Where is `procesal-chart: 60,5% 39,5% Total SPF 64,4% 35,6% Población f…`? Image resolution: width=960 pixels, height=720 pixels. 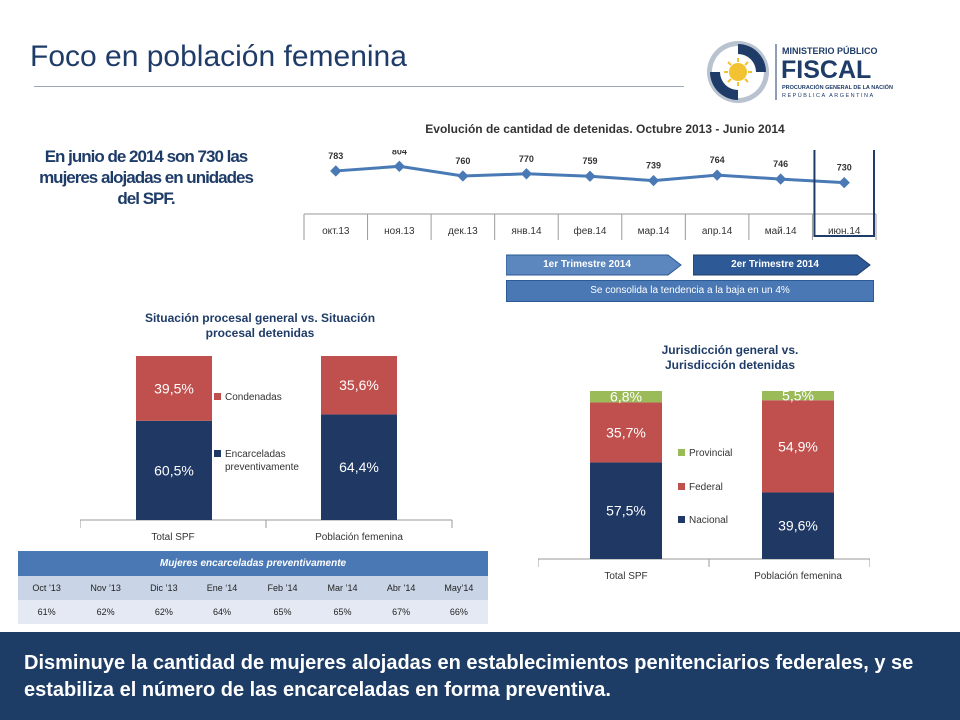
procesal-chart: 60,5% 39,5% Total SPF 64,4% 35,6% Población f… is located at coordinates (266, 449).